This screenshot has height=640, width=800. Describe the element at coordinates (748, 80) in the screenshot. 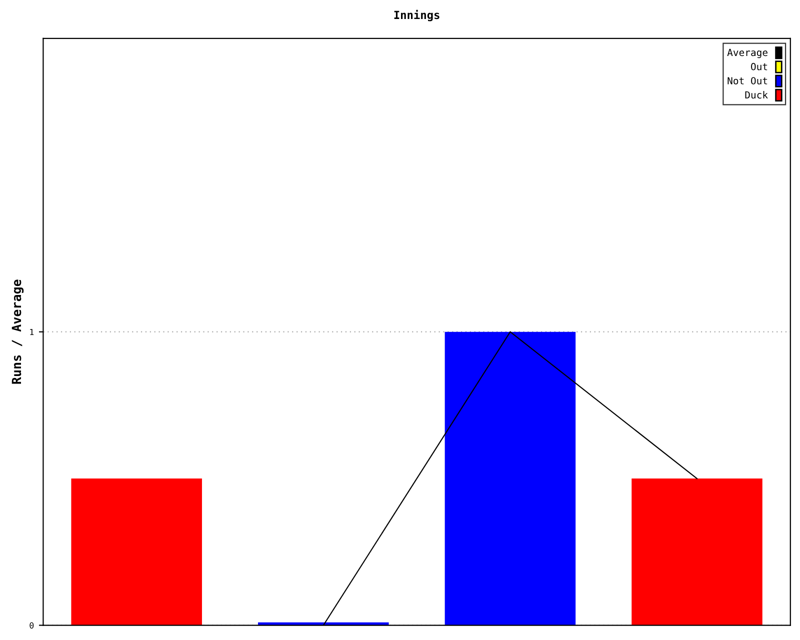

I see `legend-label: Not Out` at that location.